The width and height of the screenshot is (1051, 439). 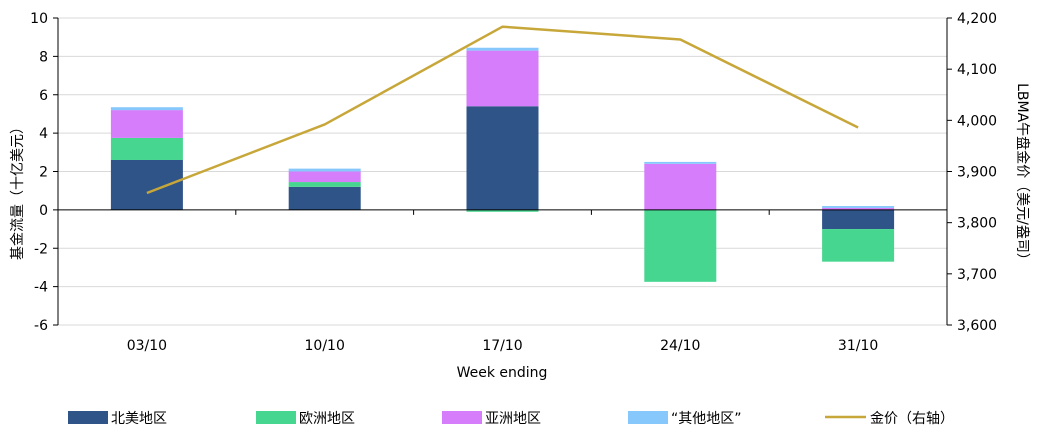 I want to click on y-tick-label: 4, so click(x=43, y=134).